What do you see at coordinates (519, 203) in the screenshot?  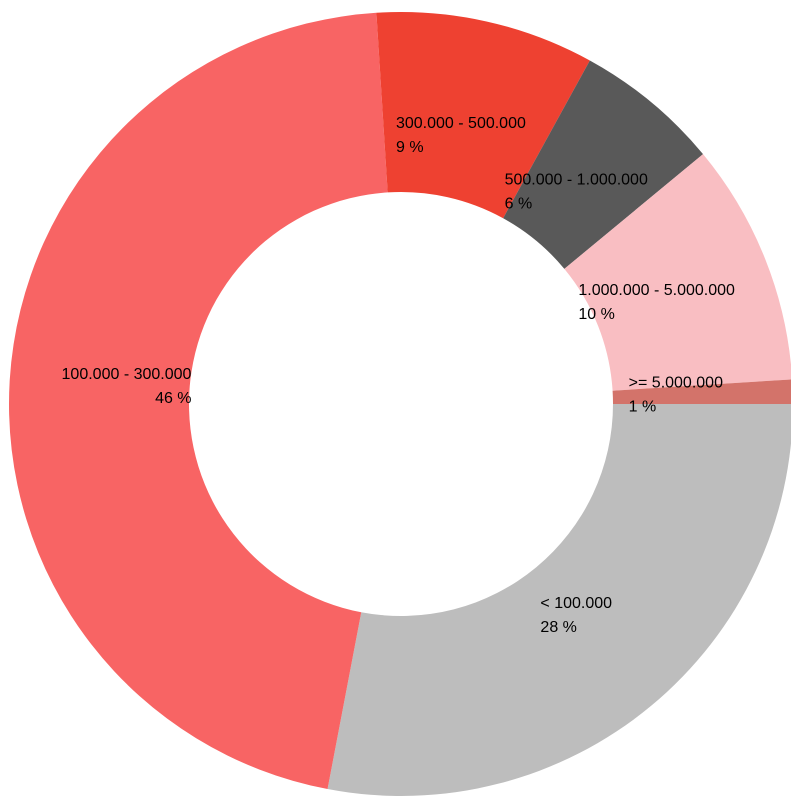 I see `slice-value-label: 6 %` at bounding box center [519, 203].